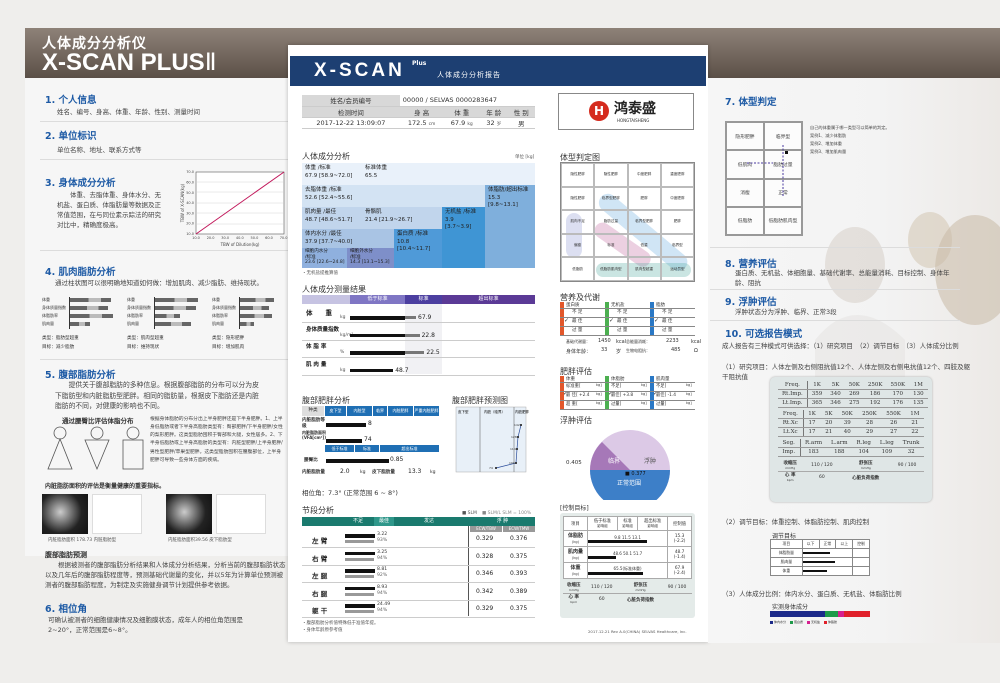 This screenshot has width=1000, height=683. I want to click on adjust-head: 以上, so click(844, 544).